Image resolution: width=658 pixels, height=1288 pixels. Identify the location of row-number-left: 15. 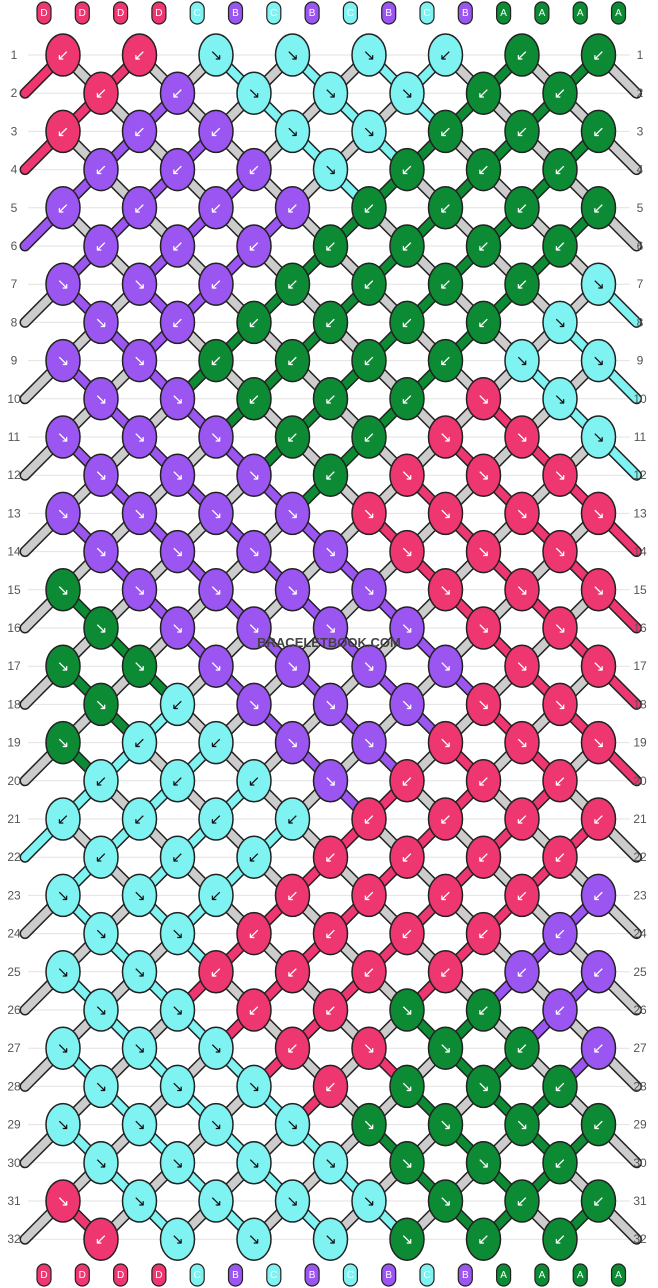
(14, 590).